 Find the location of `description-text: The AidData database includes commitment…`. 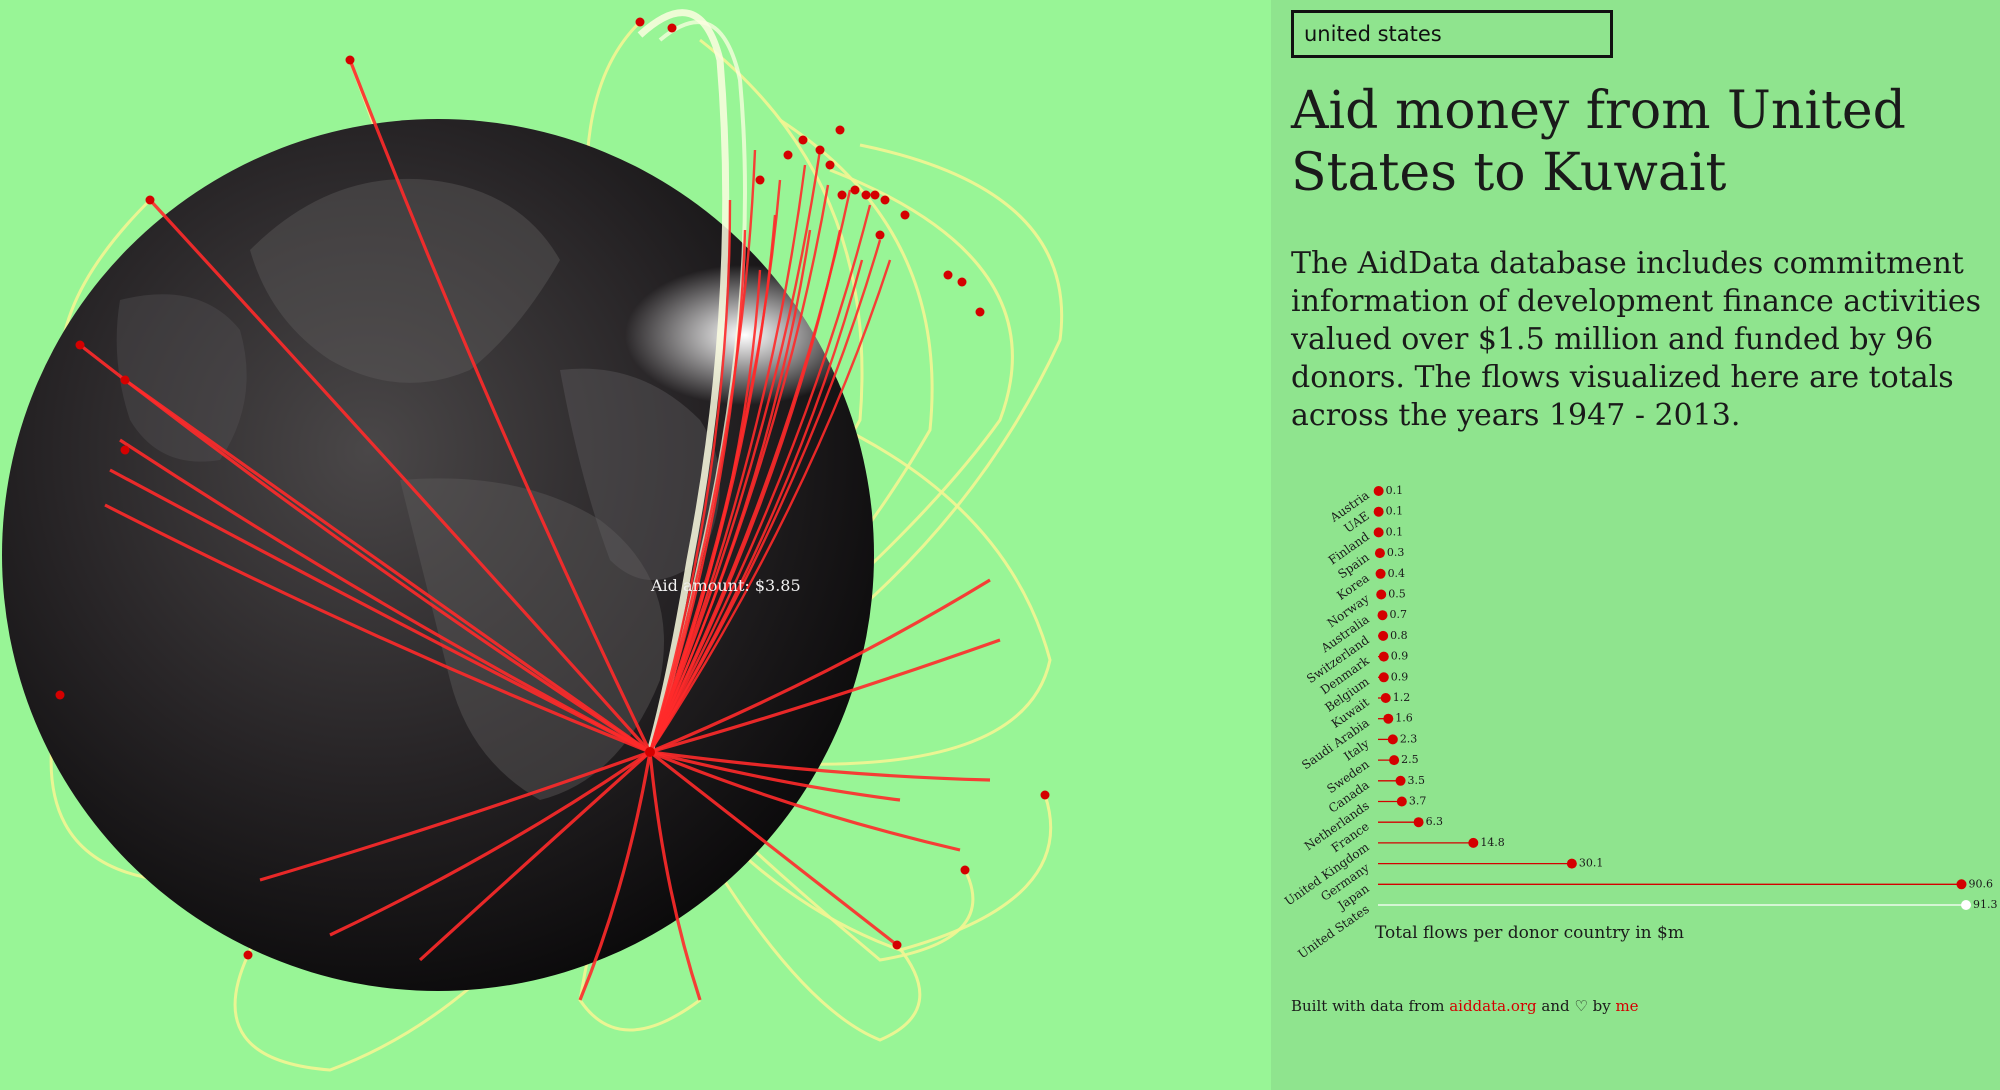

description-text: The AidData database includes commitment… is located at coordinates (1636, 339).